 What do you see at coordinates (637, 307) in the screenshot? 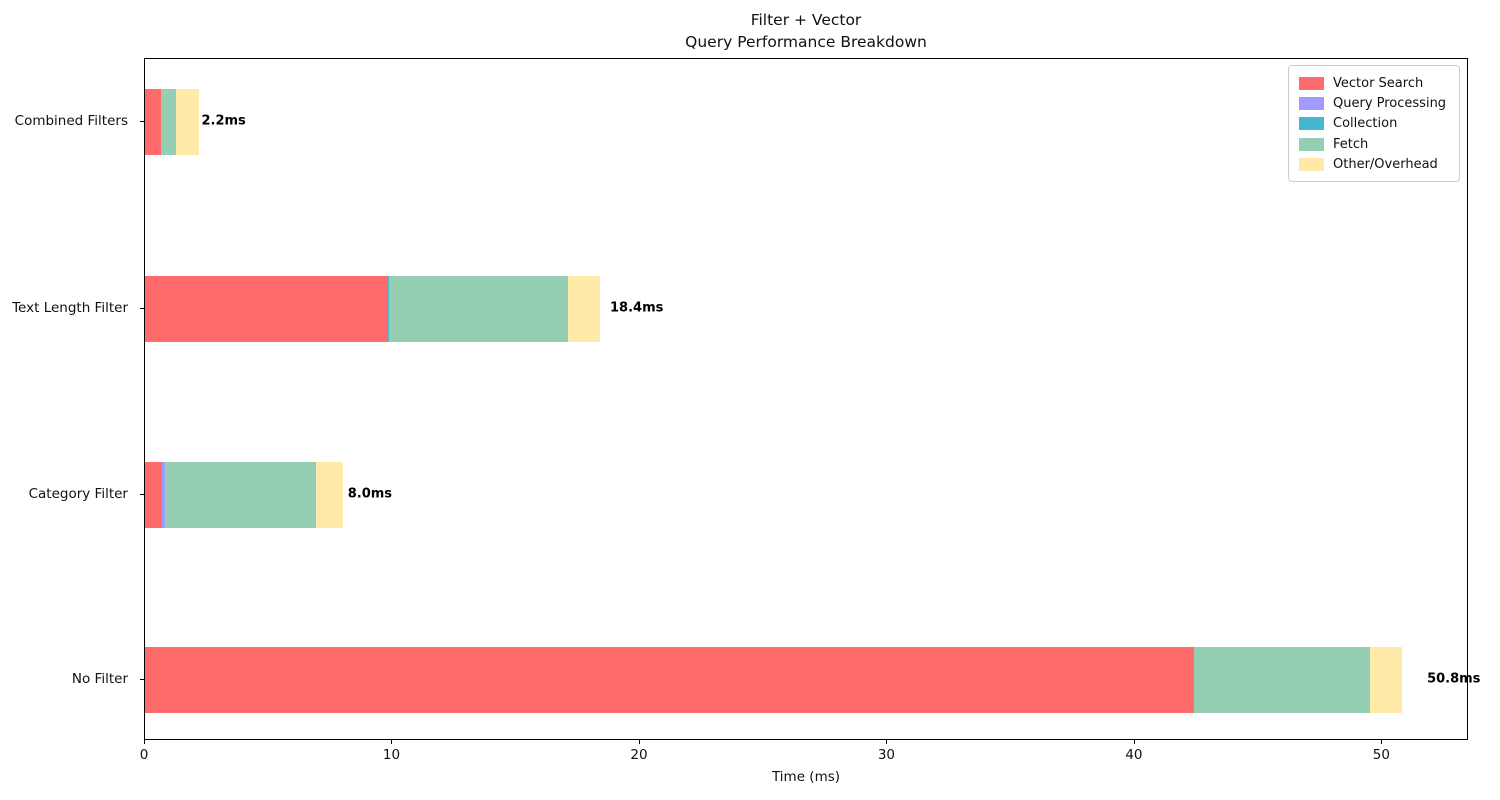
I see `bar-total-label: 18.4ms` at bounding box center [637, 307].